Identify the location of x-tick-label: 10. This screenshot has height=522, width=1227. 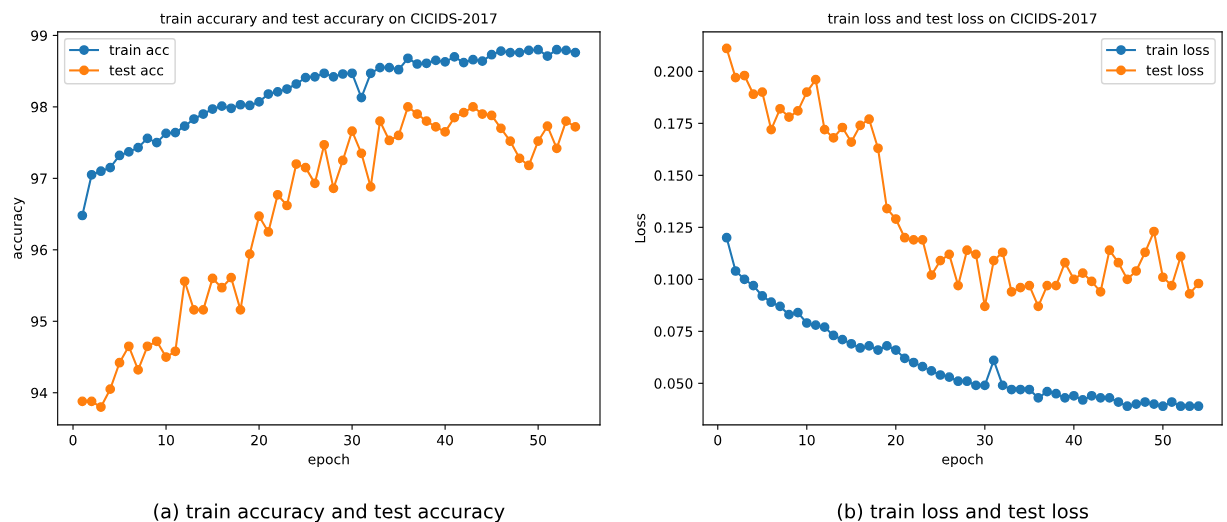
(807, 440).